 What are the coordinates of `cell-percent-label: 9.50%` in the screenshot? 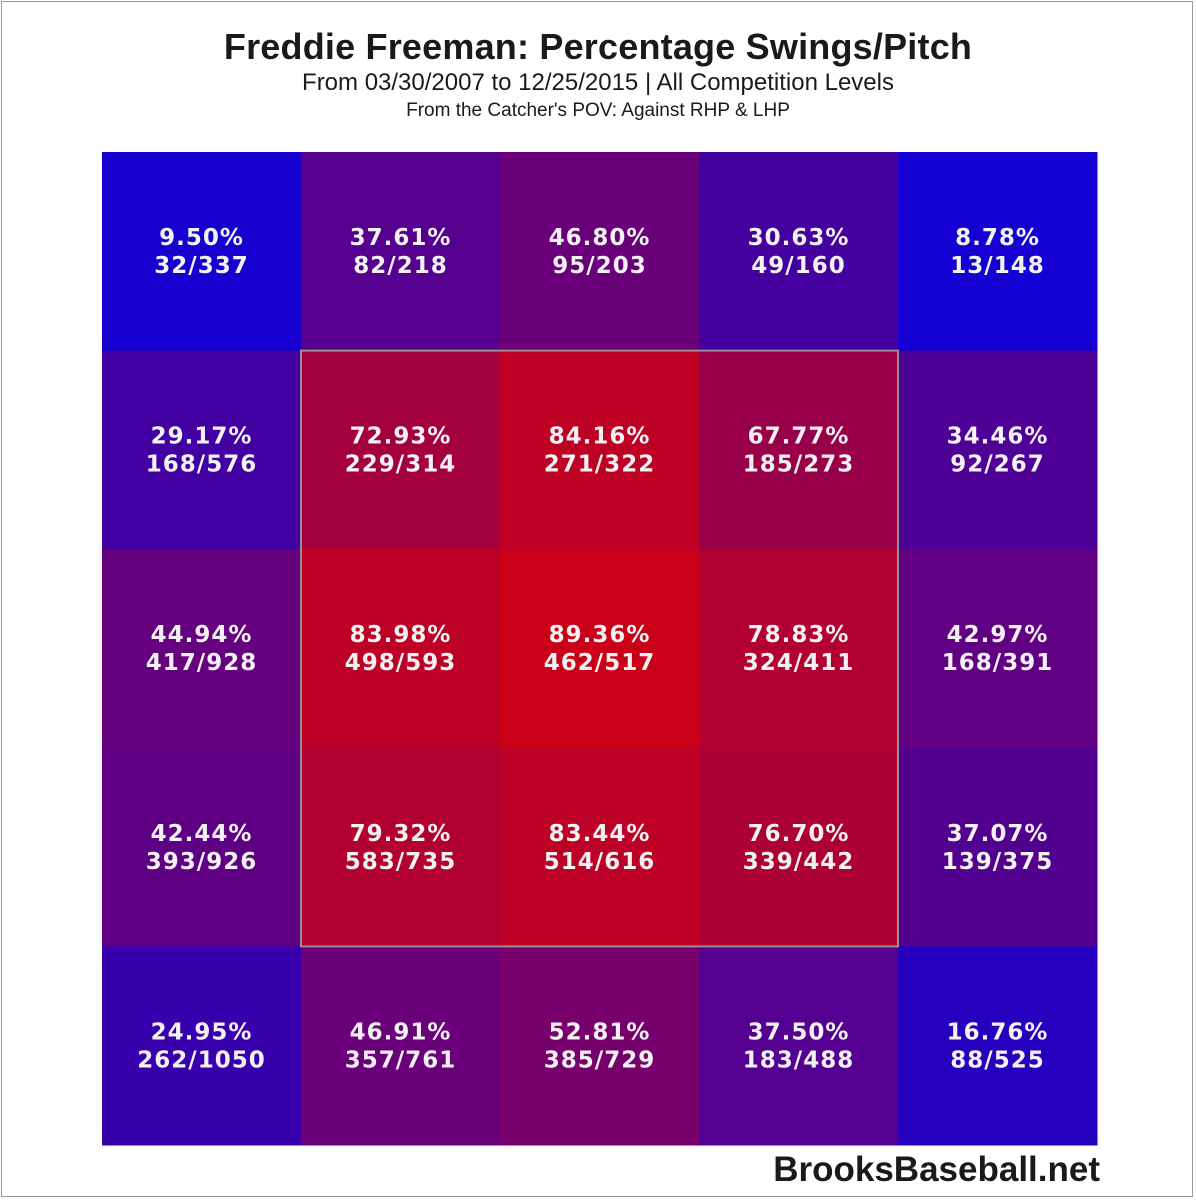 It's located at (201, 238).